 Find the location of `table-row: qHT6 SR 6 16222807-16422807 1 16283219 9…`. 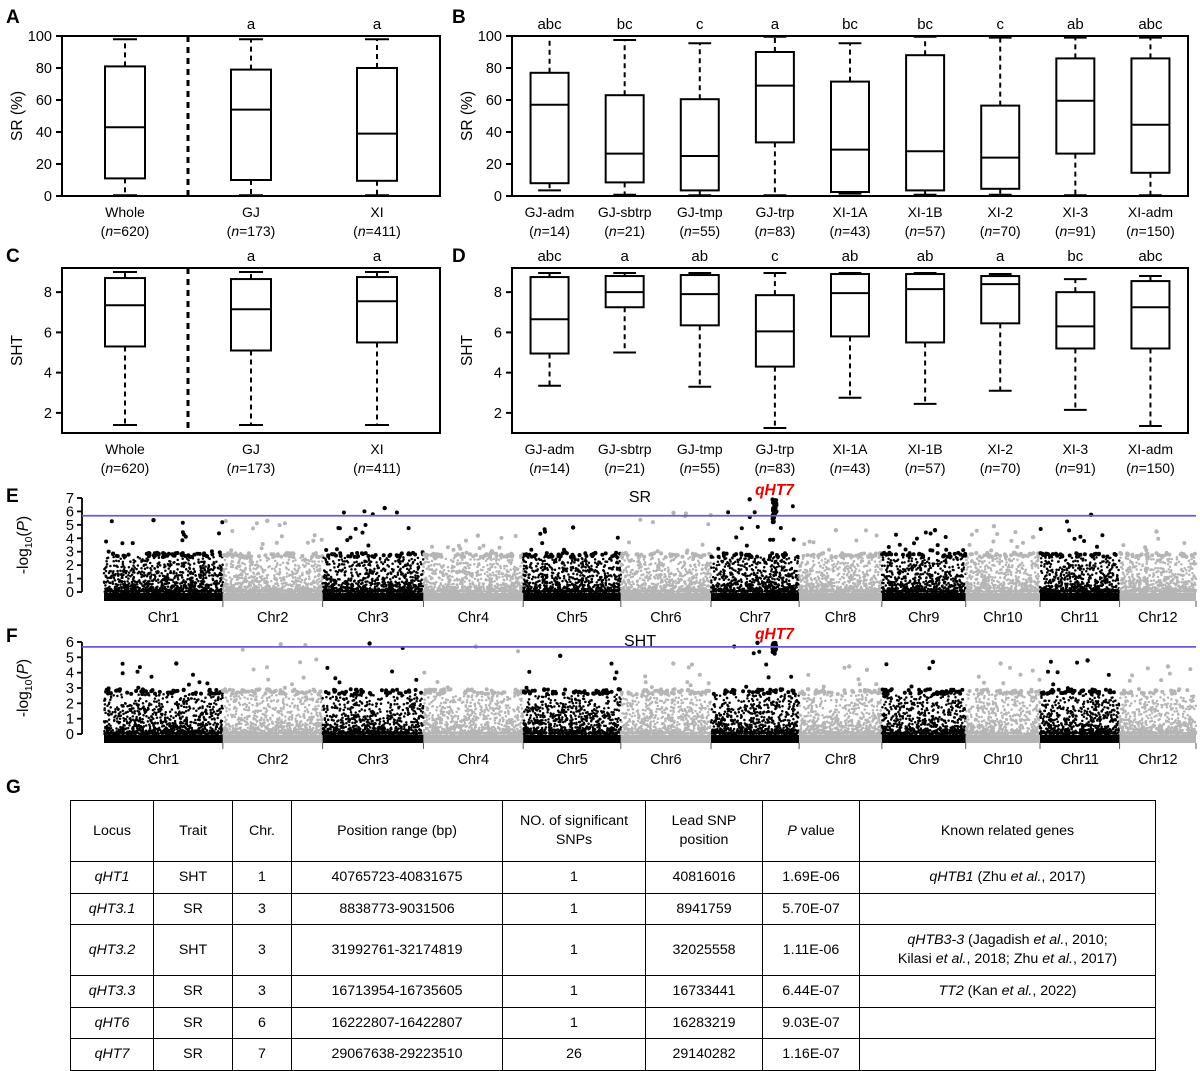

table-row: qHT6 SR 6 16222807-16422807 1 16283219 9… is located at coordinates (613, 1023).